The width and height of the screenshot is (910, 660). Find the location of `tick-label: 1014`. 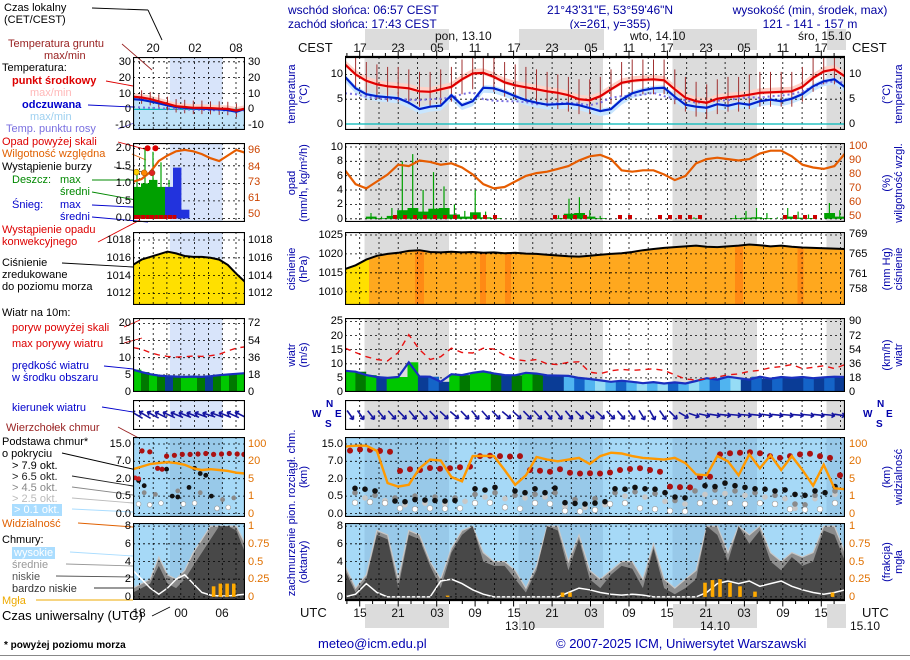

tick-label: 1014 is located at coordinates (260, 276).